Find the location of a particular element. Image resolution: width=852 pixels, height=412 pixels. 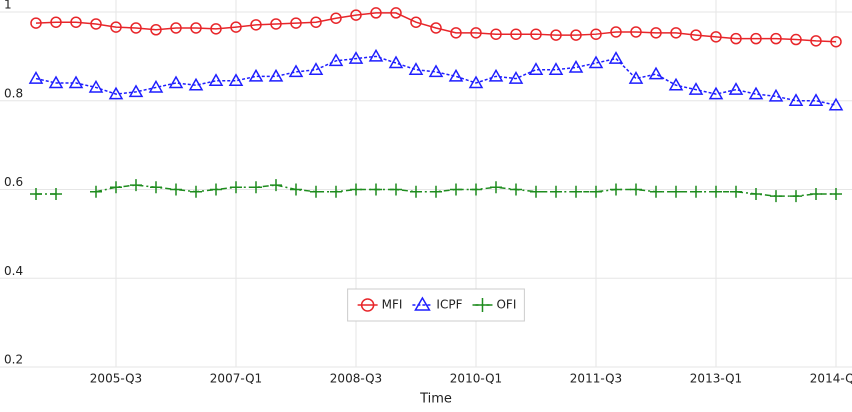

x-tick-label: 2010-Q1 is located at coordinates (476, 379).